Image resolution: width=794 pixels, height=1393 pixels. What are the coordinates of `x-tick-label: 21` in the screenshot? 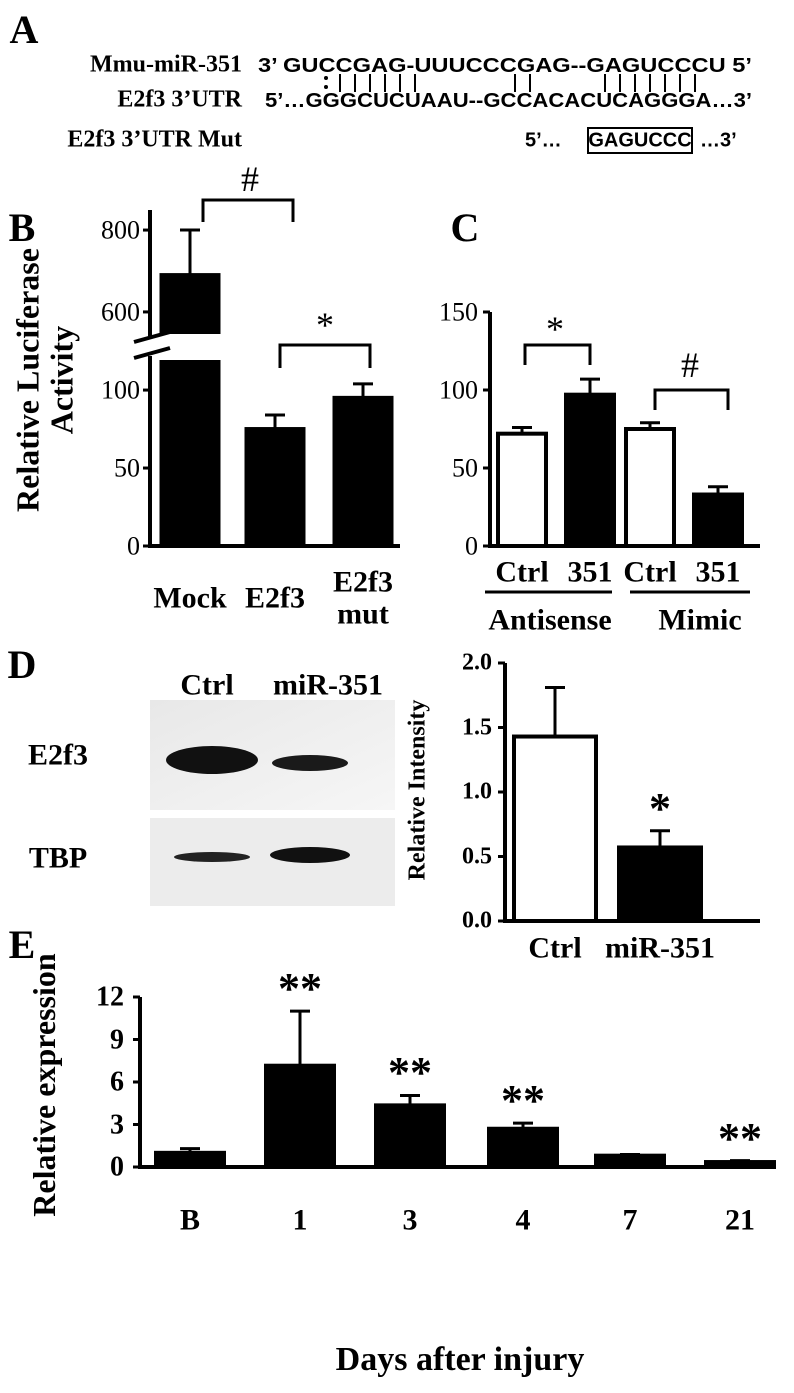 It's located at (740, 1220).